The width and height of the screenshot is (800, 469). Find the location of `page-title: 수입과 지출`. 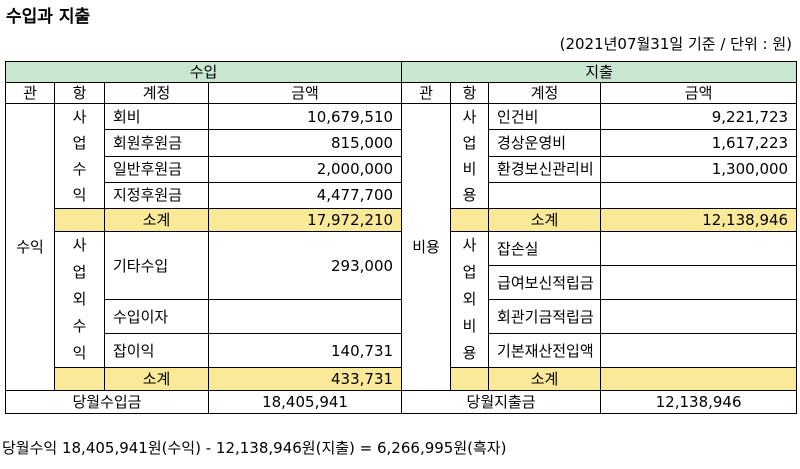

page-title: 수입과 지출 is located at coordinates (48, 17).